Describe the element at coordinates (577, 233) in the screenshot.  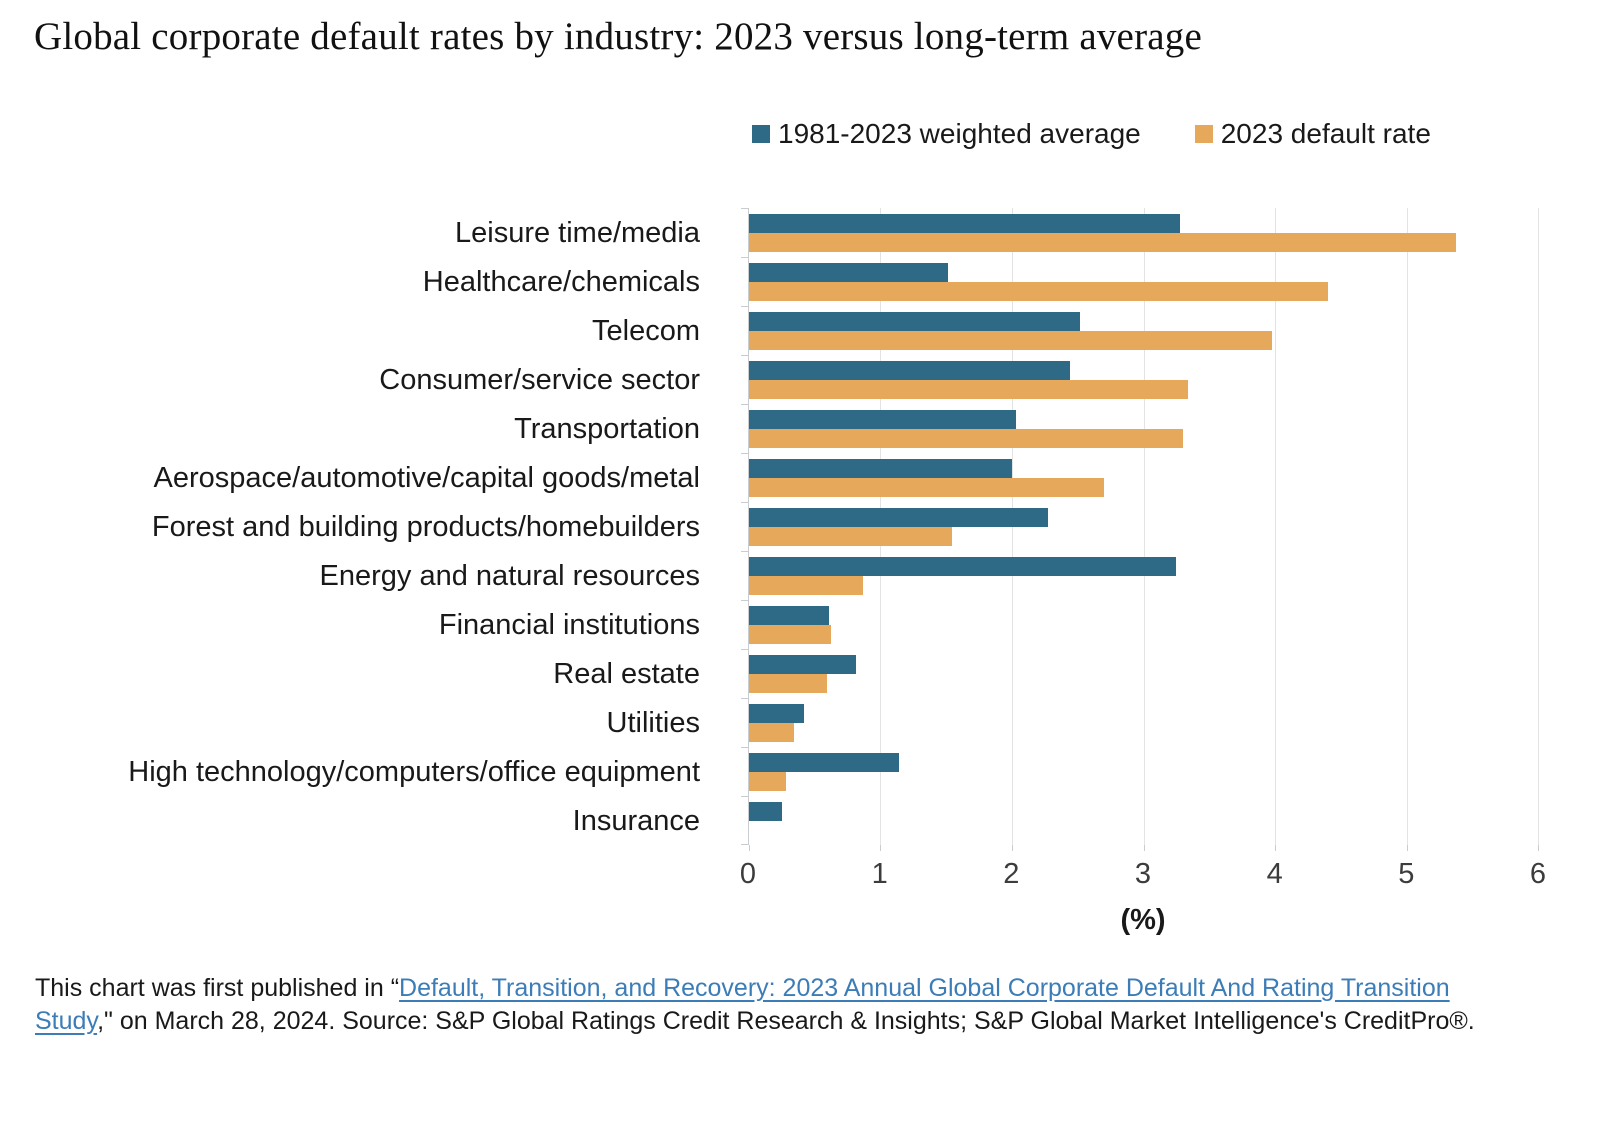
I see `category-label: Leisure time/media` at that location.